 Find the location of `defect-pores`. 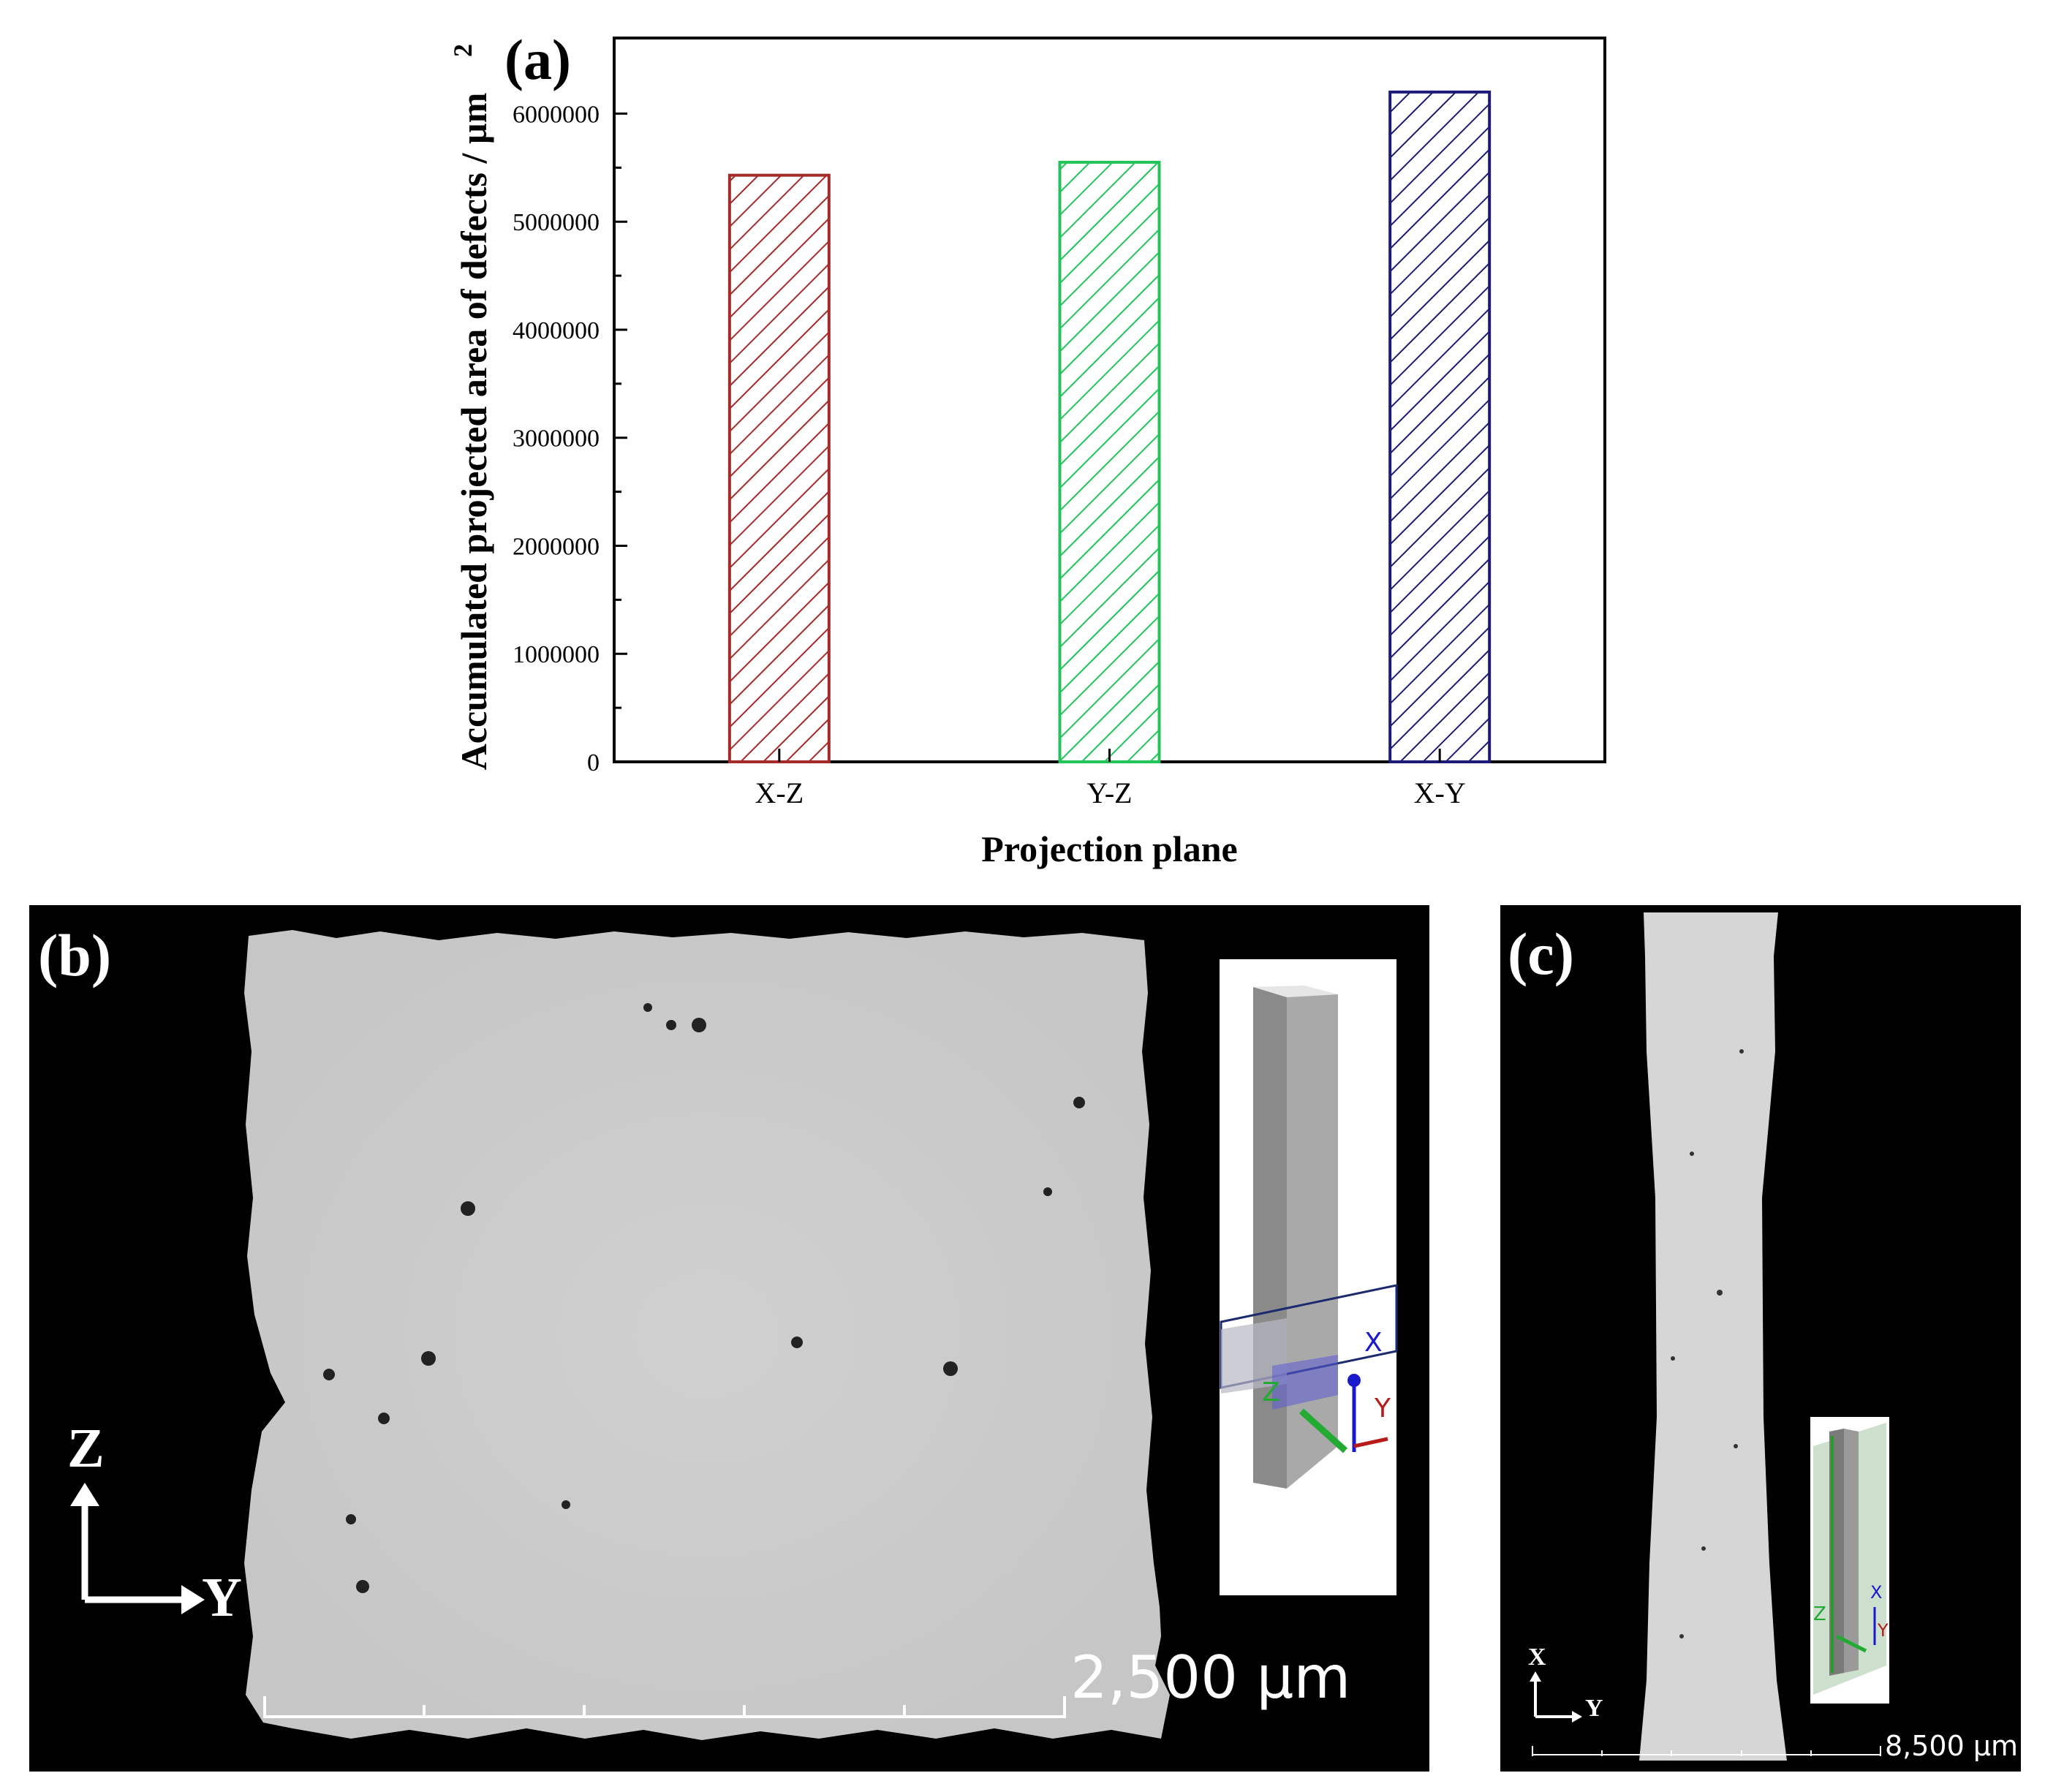

defect-pores is located at coordinates (704, 1298).